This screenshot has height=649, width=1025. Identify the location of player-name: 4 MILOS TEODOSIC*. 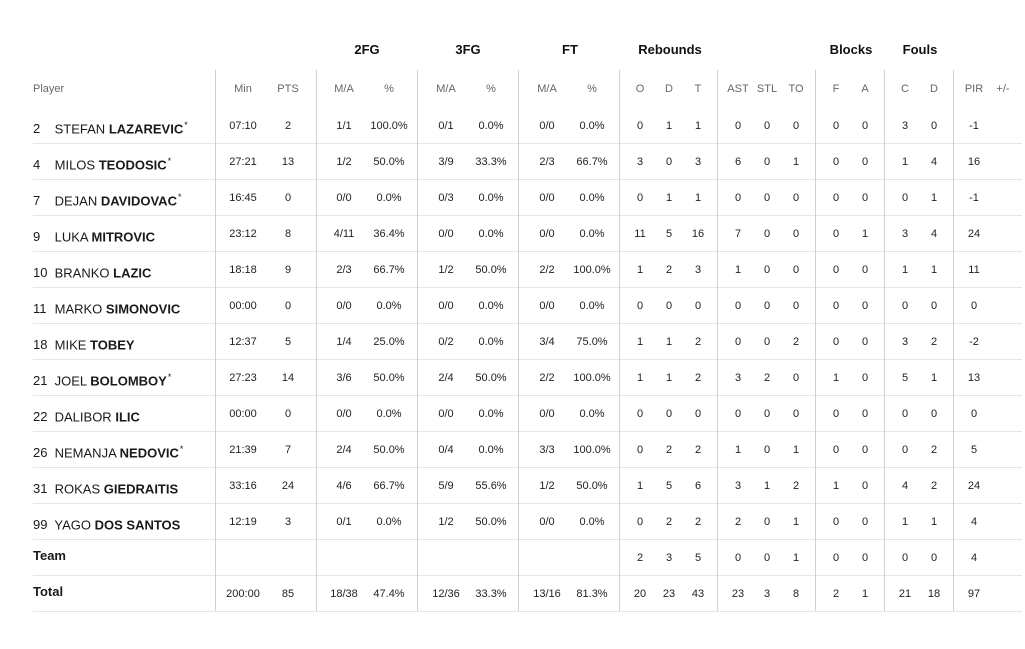
(102, 163).